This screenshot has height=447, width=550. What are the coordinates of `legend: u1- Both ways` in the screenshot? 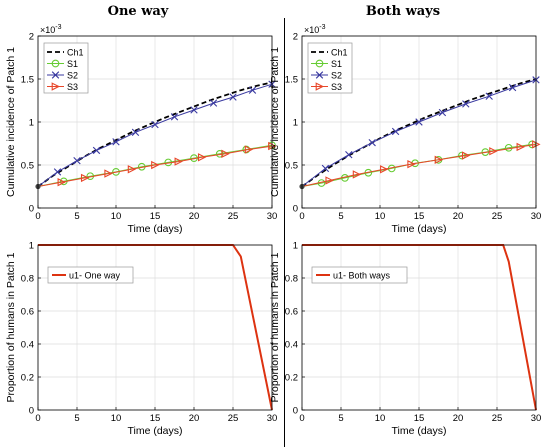 It's located at (359, 275).